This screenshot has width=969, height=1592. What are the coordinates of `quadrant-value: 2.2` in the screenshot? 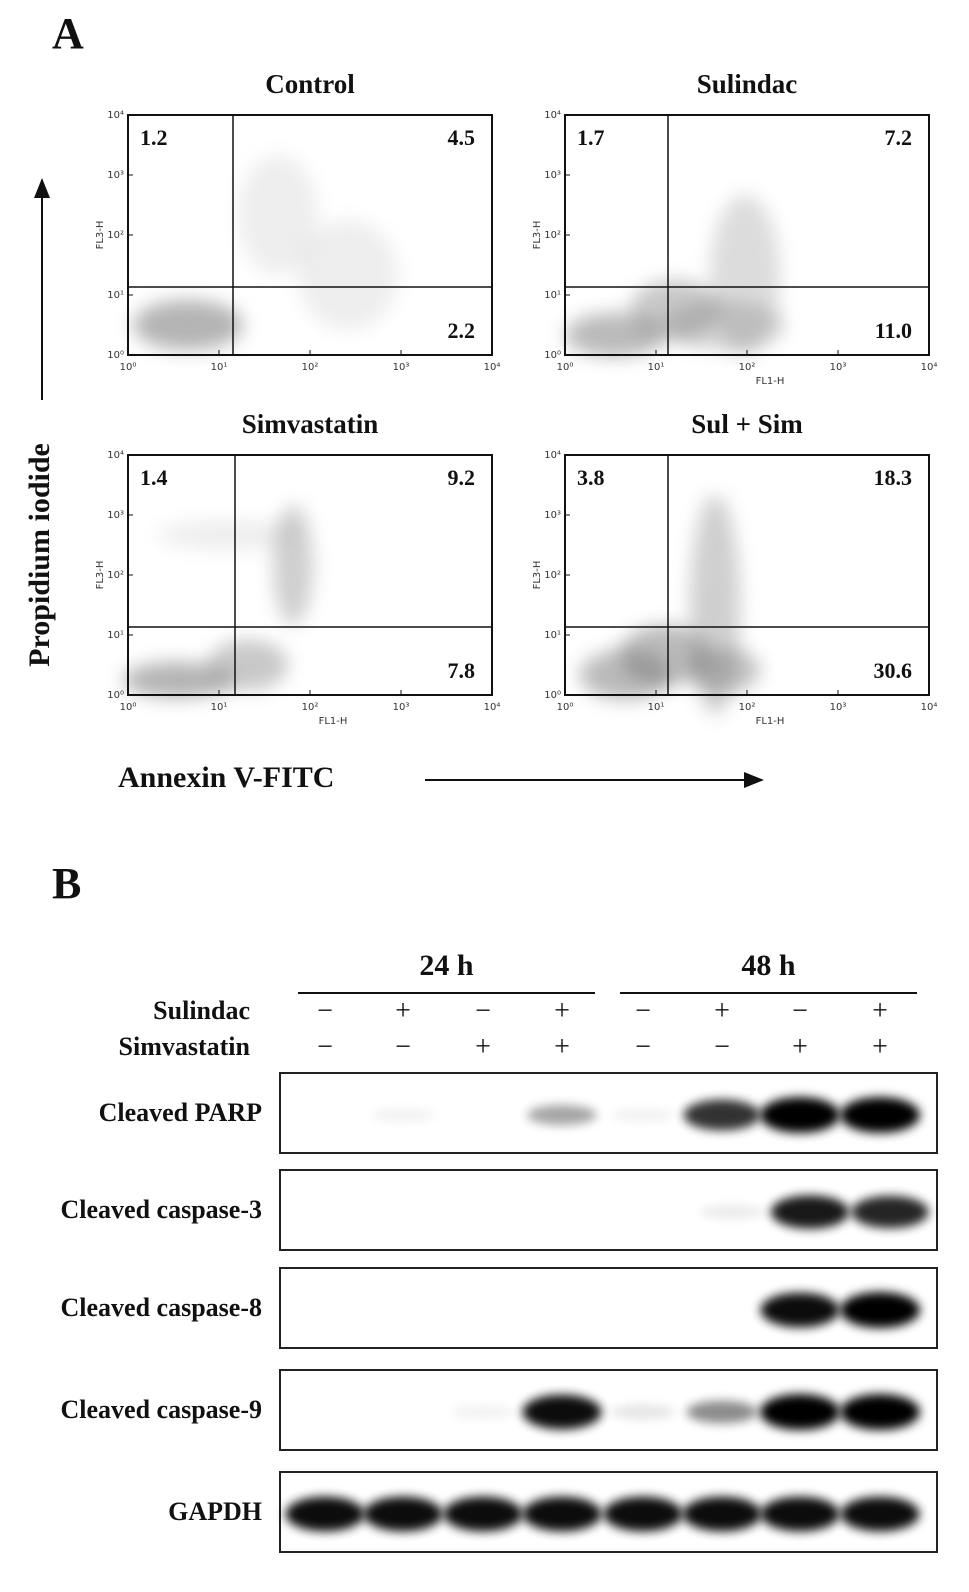 It's located at (462, 330).